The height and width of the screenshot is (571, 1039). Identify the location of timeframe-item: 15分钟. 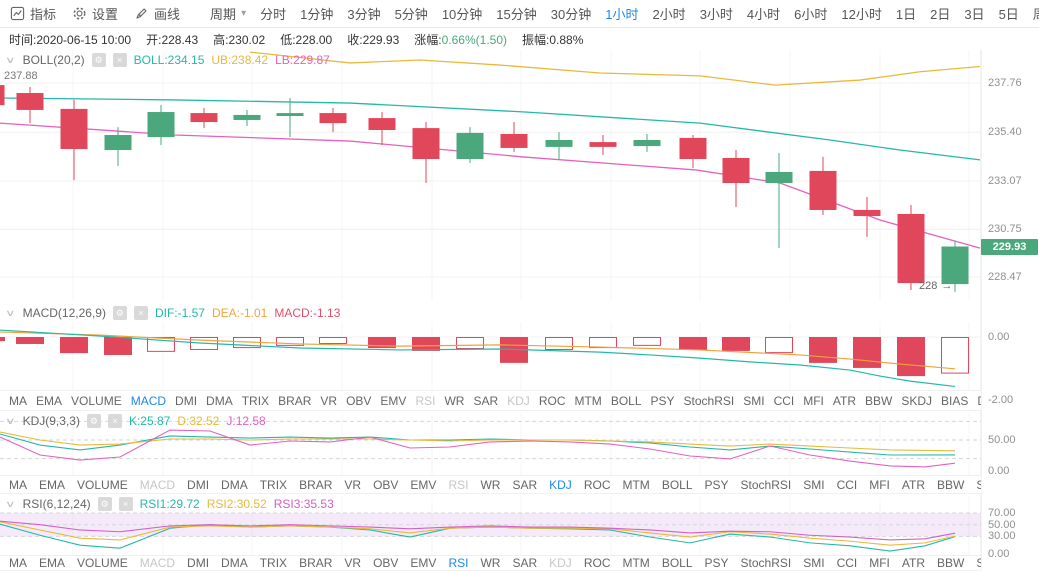
(516, 14).